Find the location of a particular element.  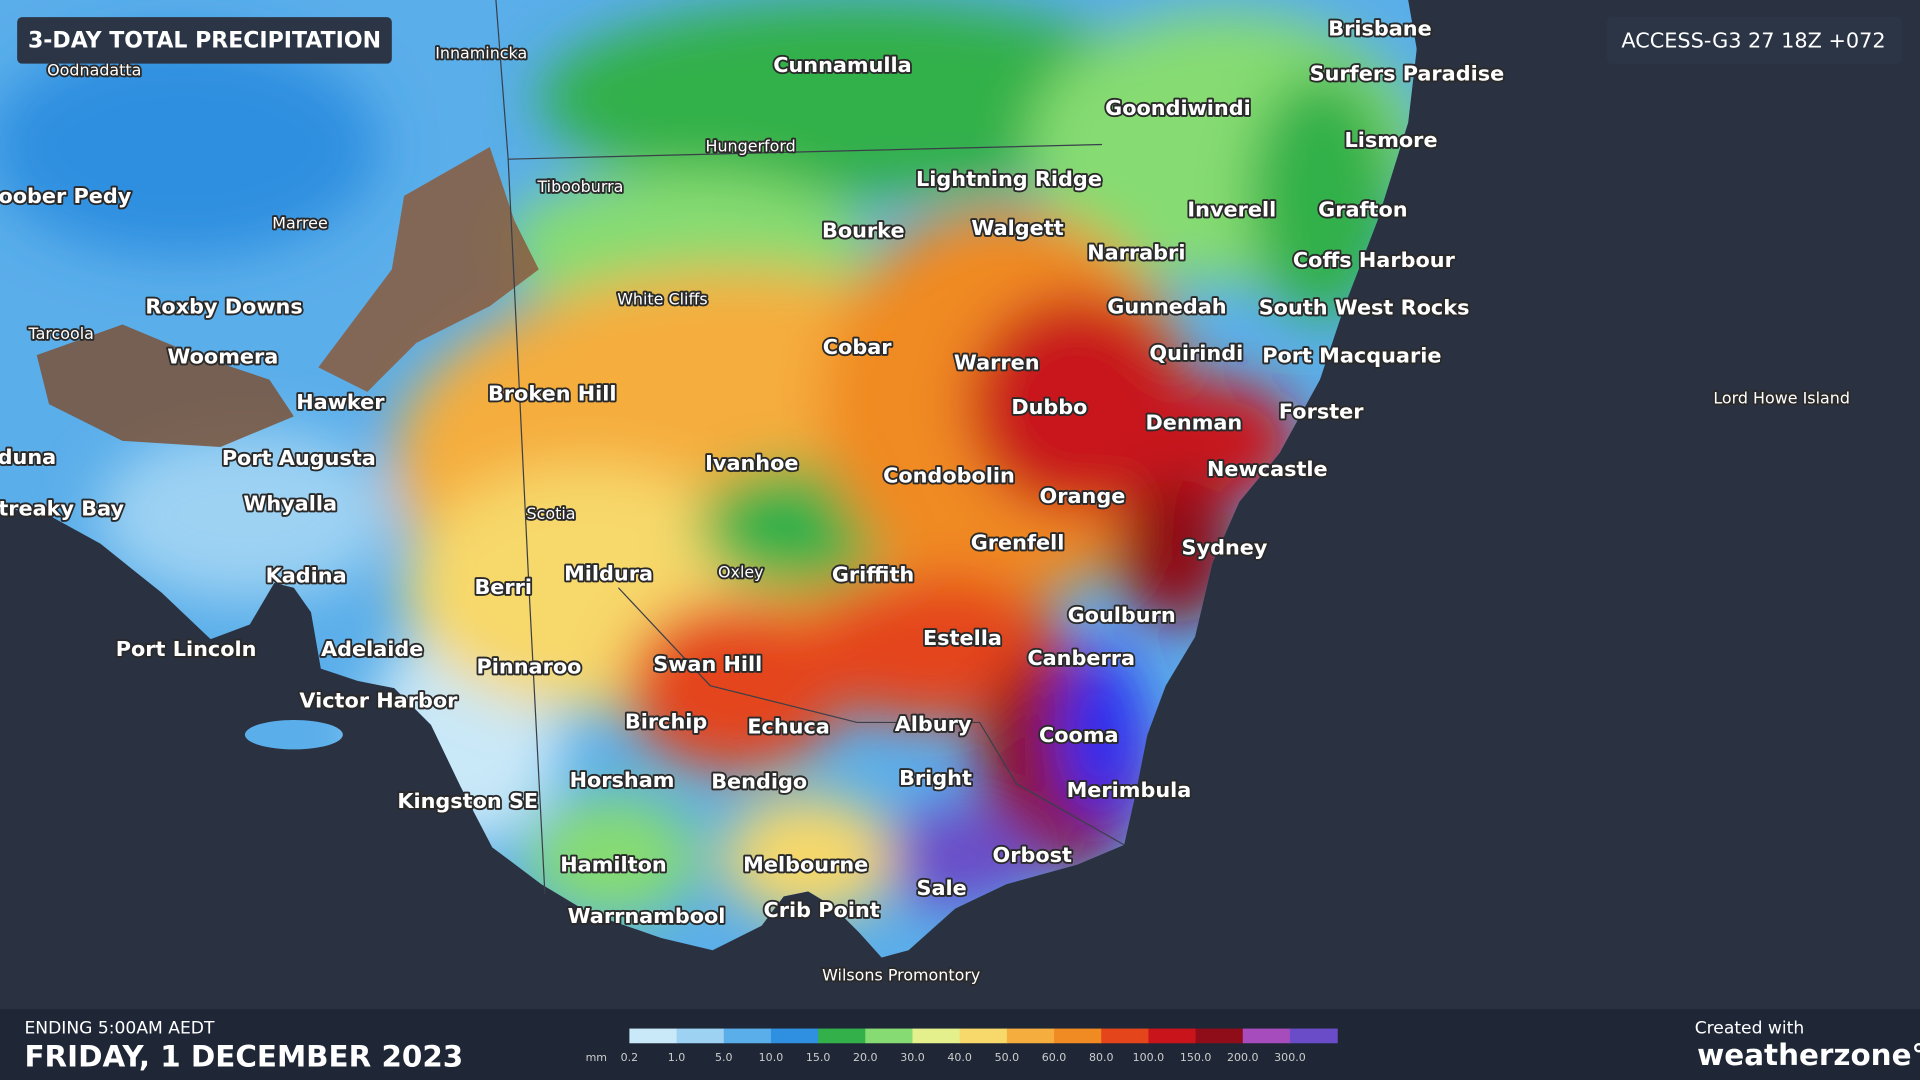

model-box is located at coordinates (1754, 40).